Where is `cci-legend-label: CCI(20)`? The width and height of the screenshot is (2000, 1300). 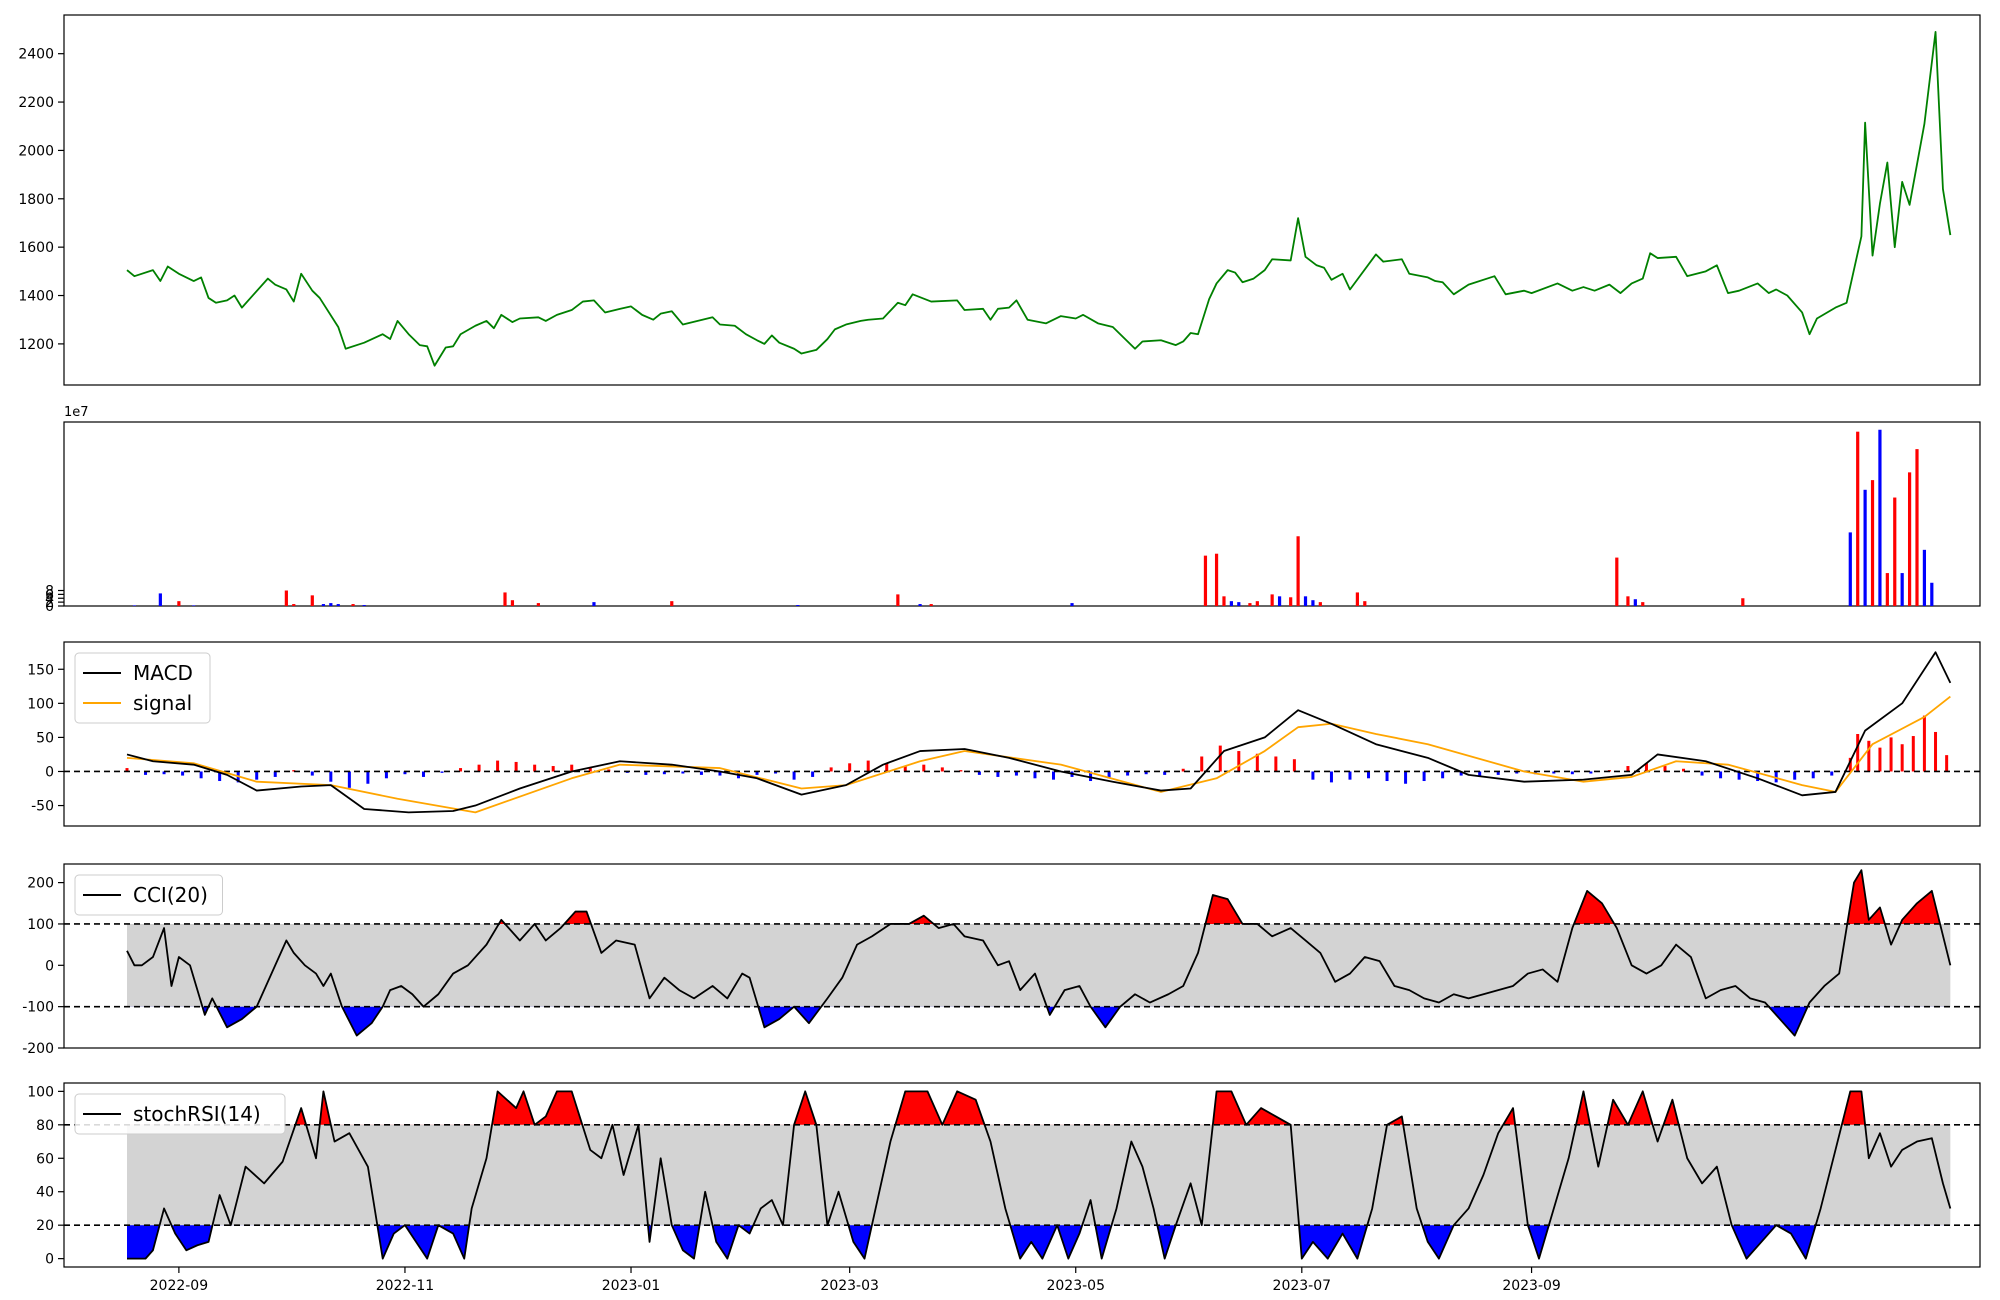 cci-legend-label: CCI(20) is located at coordinates (170, 895).